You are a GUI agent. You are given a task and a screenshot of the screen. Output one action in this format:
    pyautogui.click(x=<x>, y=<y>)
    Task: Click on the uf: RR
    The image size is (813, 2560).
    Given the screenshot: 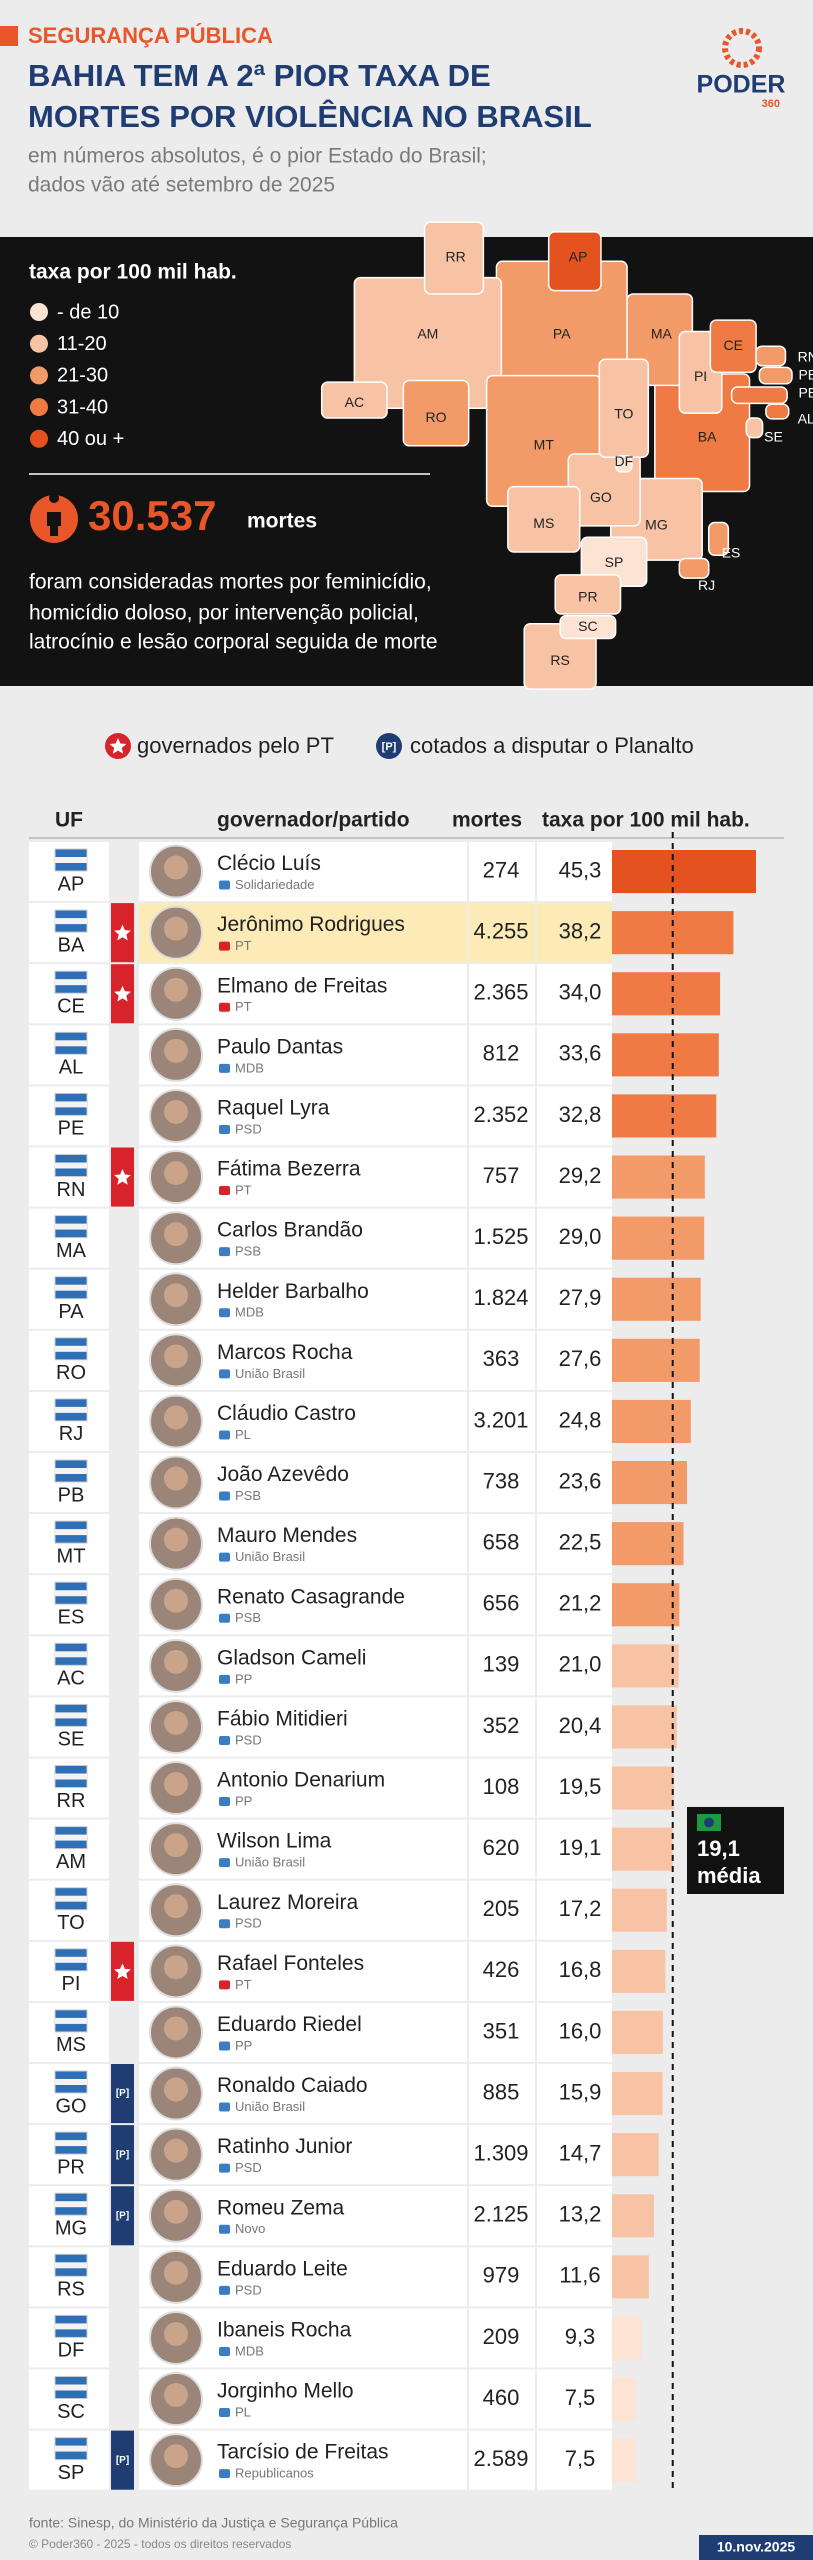 What is the action you would take?
    pyautogui.click(x=71, y=1801)
    